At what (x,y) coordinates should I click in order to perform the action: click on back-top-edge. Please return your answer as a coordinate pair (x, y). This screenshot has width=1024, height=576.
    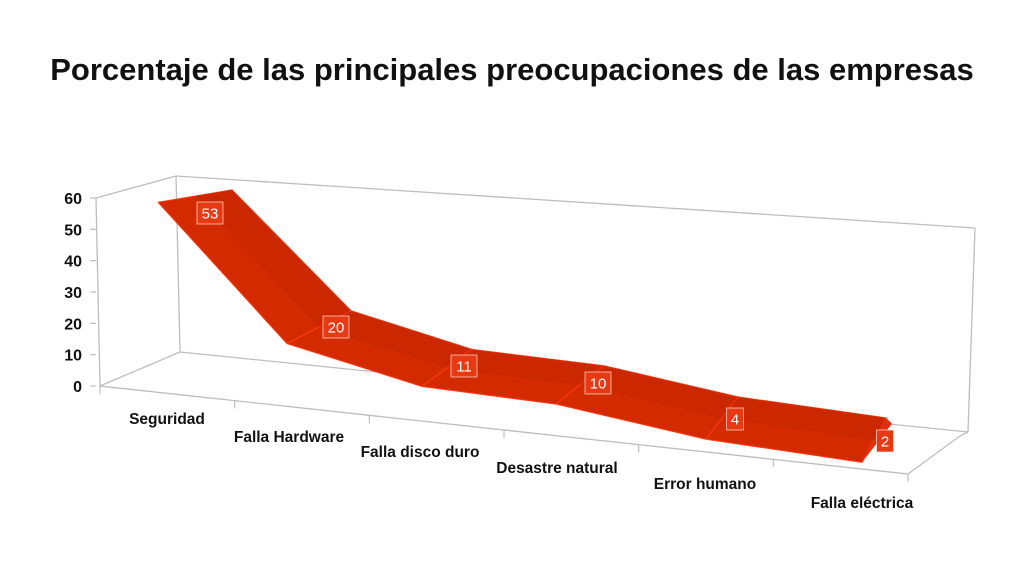
    Looking at the image, I should click on (575, 202).